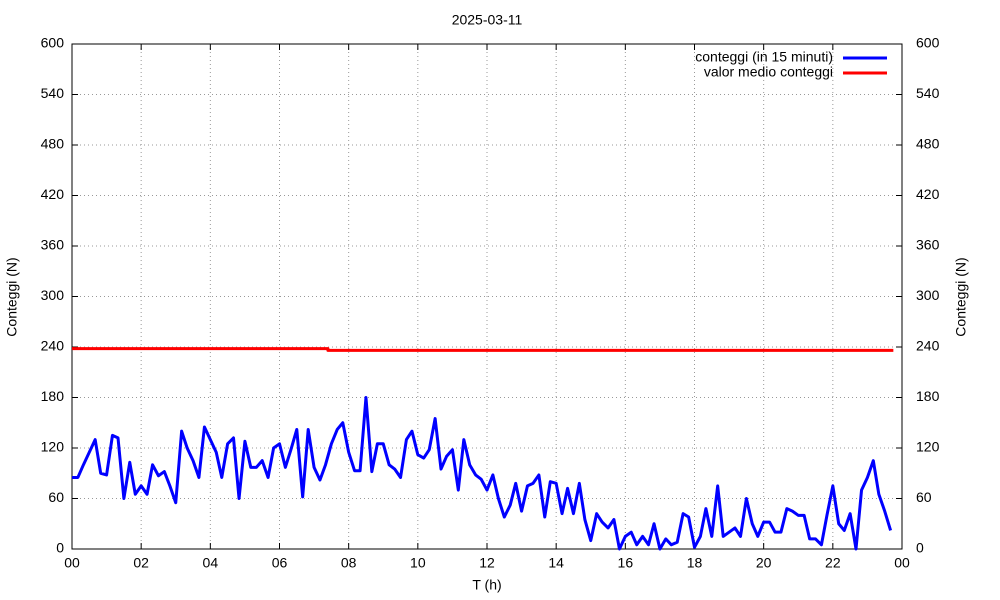 This screenshot has height=600, width=1000. Describe the element at coordinates (349, 563) in the screenshot. I see `x-tick-label: 08` at that location.